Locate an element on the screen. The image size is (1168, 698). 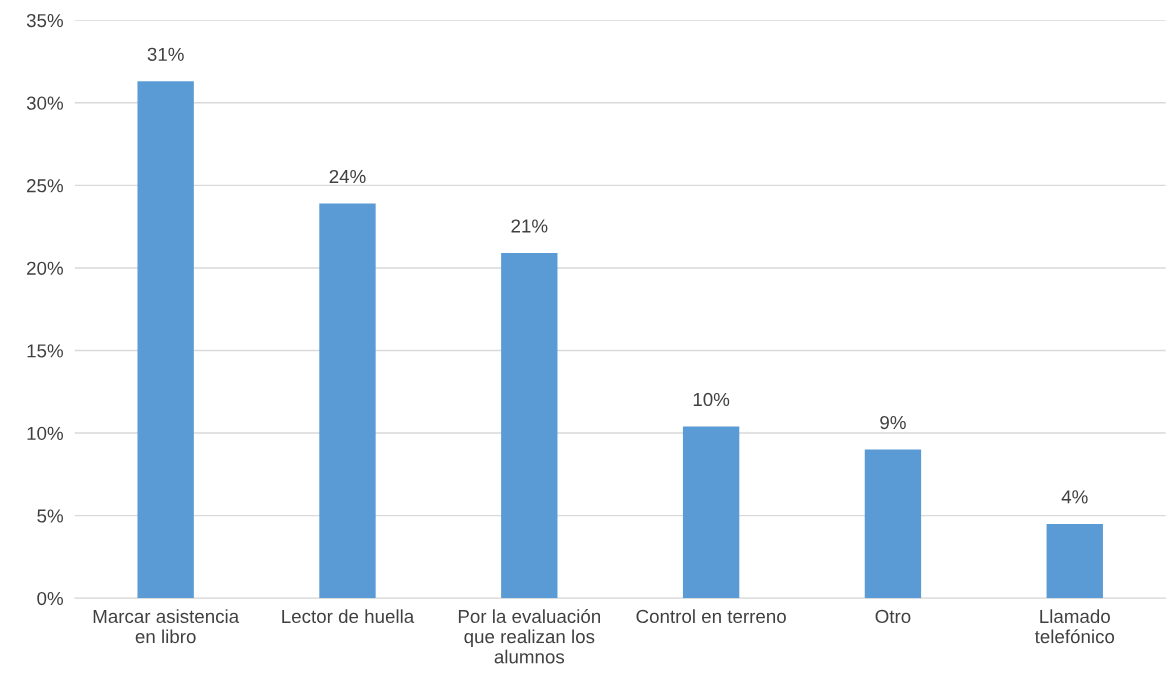
y-tick-label: 20% is located at coordinates (45, 268).